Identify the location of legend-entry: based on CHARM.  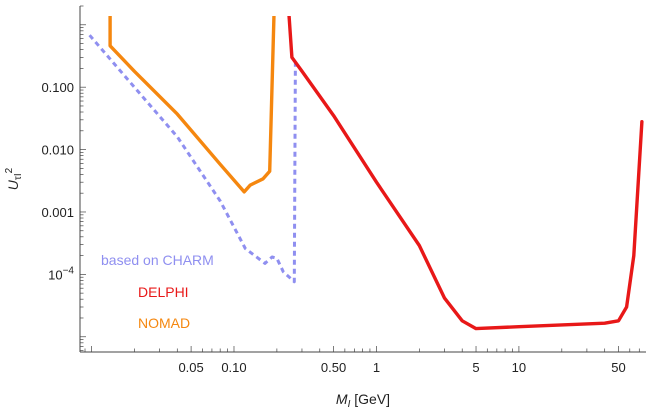
(157, 260).